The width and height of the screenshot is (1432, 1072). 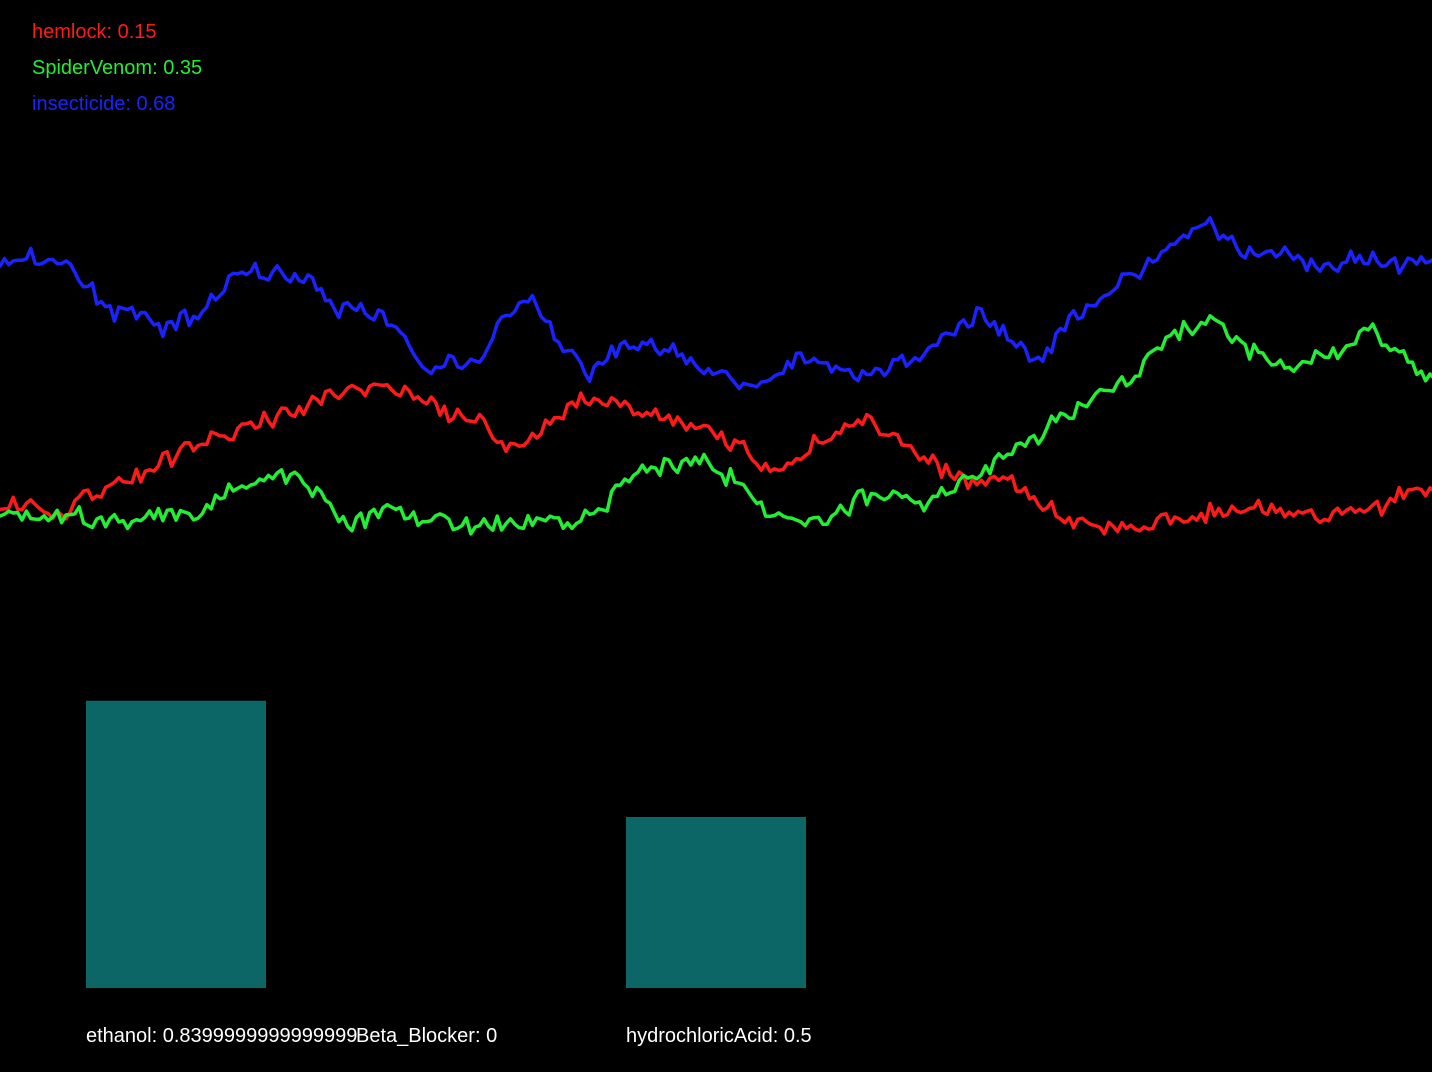 I want to click on series-line-hemlock, so click(x=716, y=459).